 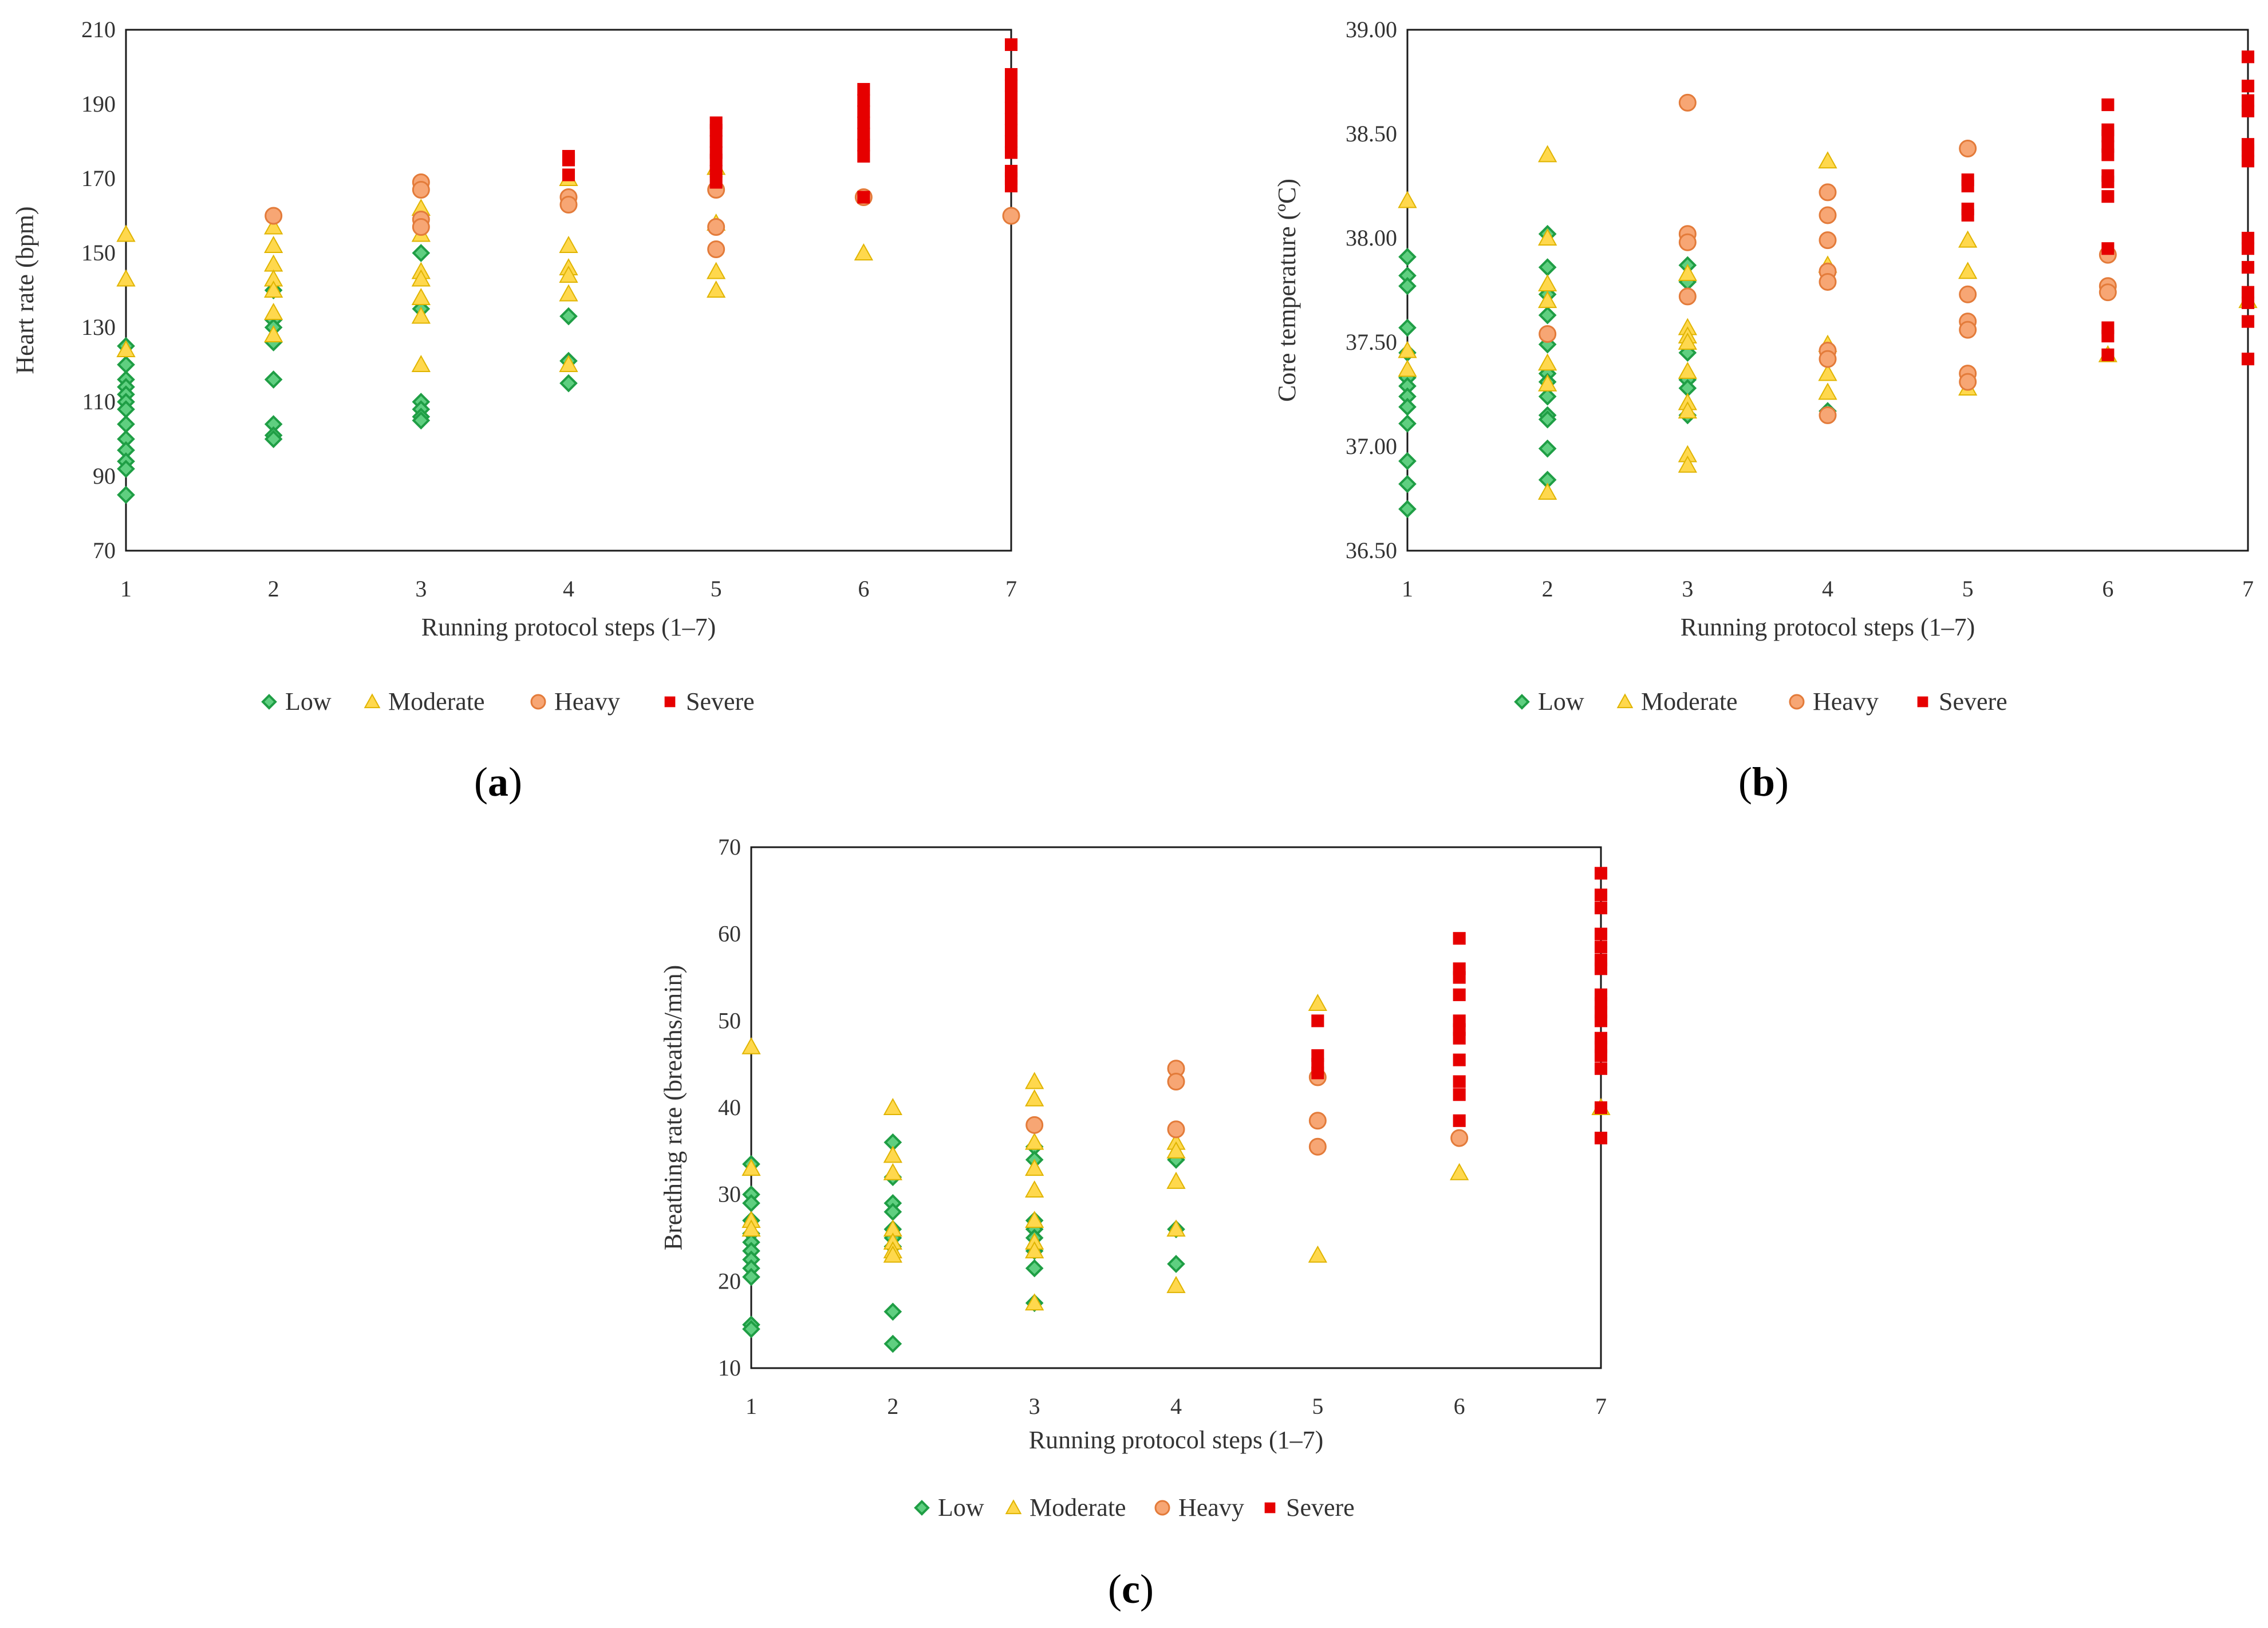 I want to click on y-tick-label: 60, so click(x=729, y=934).